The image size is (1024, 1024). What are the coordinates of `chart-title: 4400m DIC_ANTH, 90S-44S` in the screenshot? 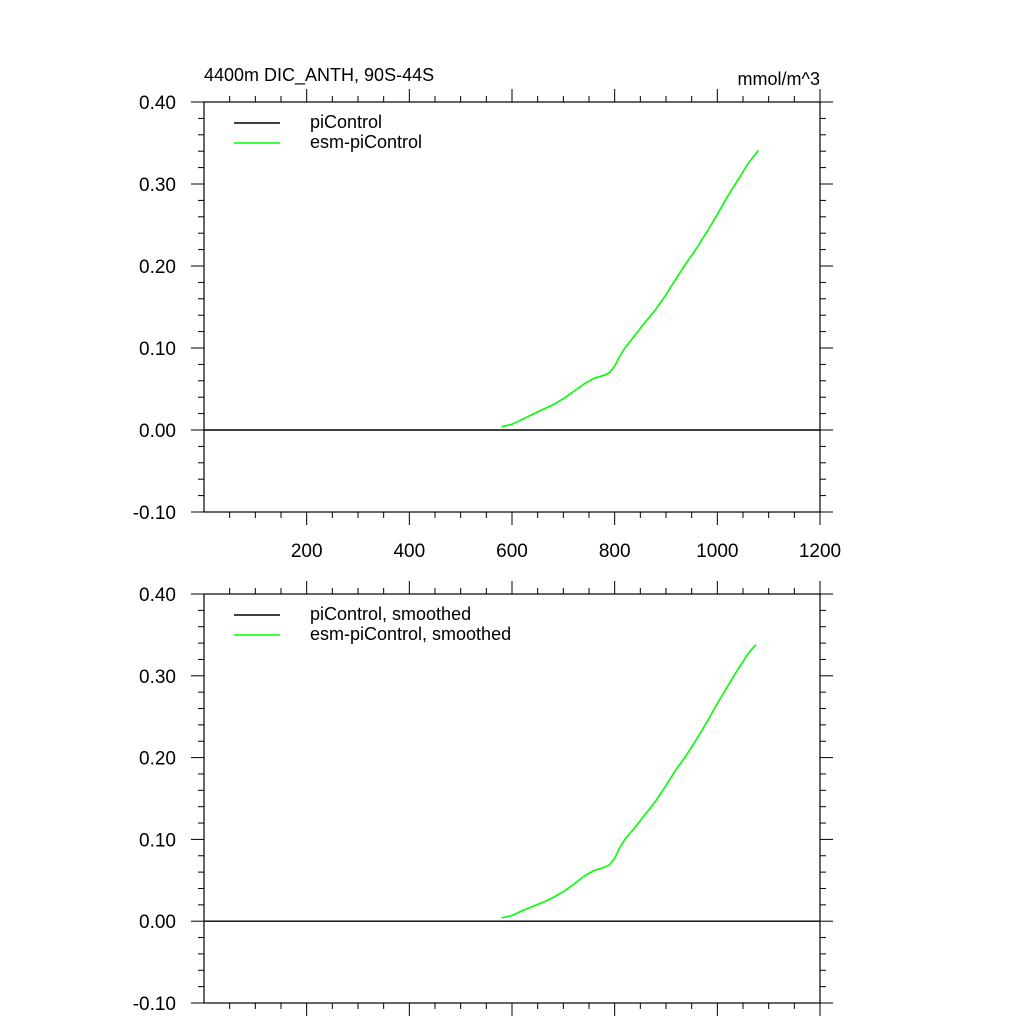 It's located at (319, 75).